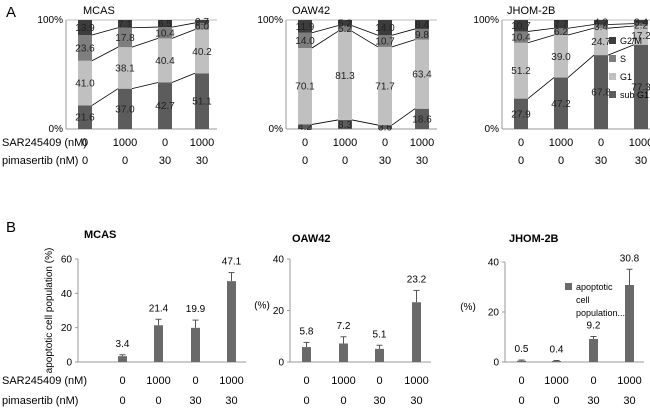 The width and height of the screenshot is (650, 419). What do you see at coordinates (385, 86) in the screenshot?
I see `data-label: 71.7` at bounding box center [385, 86].